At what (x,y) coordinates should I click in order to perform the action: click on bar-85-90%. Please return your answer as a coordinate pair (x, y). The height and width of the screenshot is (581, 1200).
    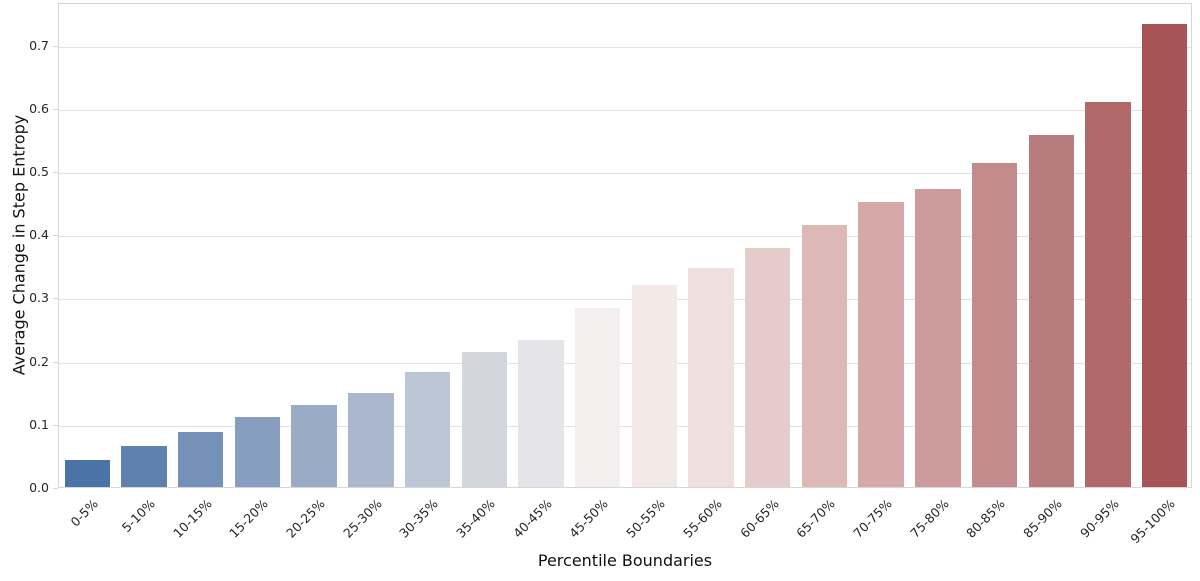
    Looking at the image, I should click on (1051, 311).